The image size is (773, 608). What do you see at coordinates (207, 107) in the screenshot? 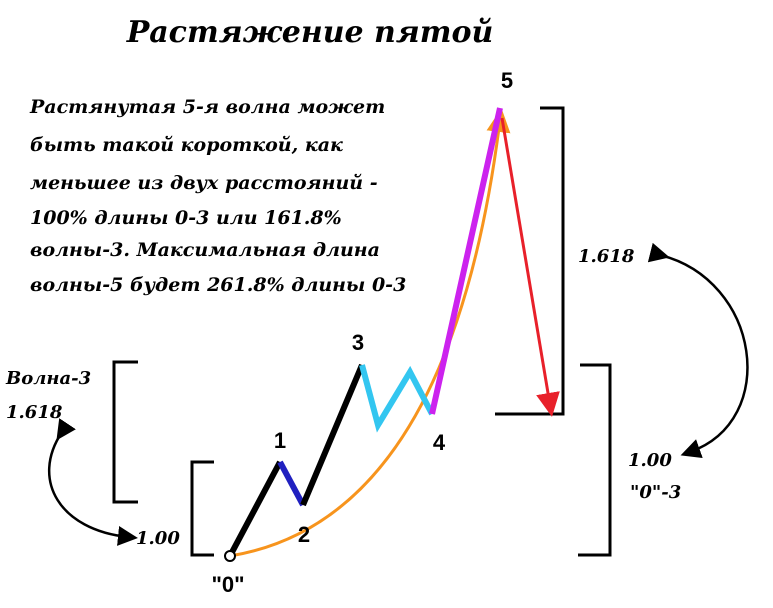
I see `description-line: Растянутая 5-я волна может` at bounding box center [207, 107].